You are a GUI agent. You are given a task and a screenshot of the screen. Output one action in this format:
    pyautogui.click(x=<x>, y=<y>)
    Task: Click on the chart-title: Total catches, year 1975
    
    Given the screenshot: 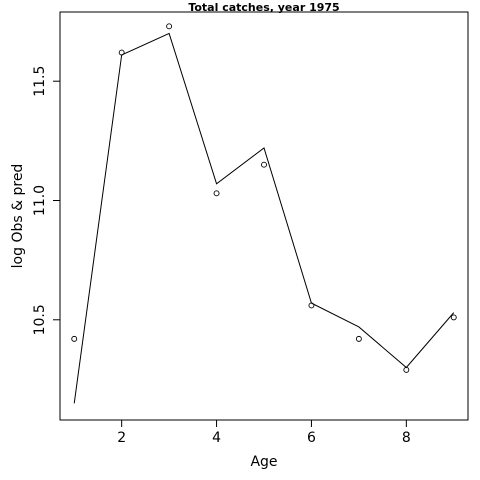 What is the action you would take?
    pyautogui.click(x=263, y=7)
    